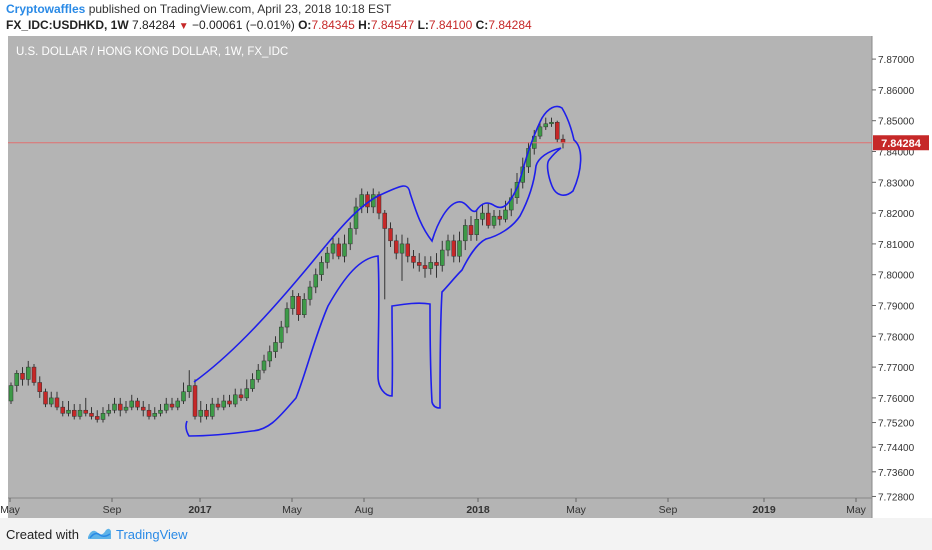 The width and height of the screenshot is (932, 550). I want to click on high-label: H:, so click(364, 25).